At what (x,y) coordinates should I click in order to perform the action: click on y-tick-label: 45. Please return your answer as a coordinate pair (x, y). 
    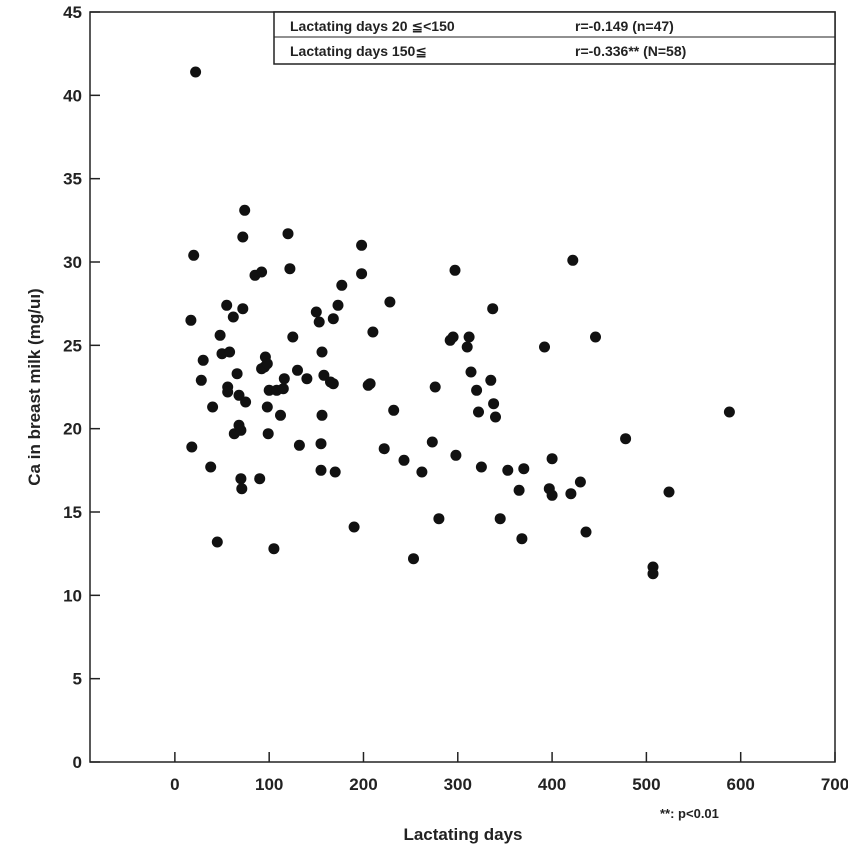
    Looking at the image, I should click on (72, 12).